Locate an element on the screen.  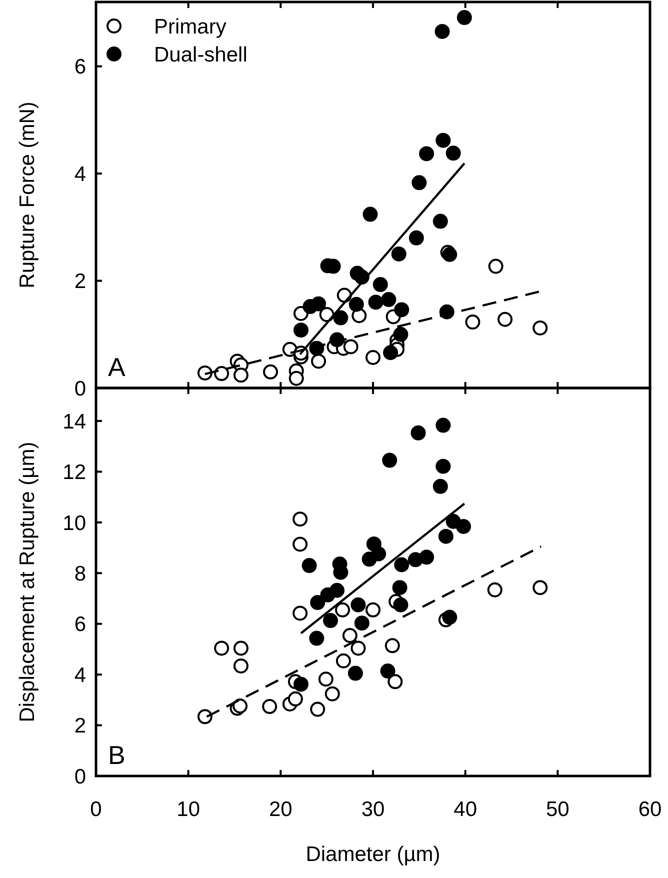
x-tick-label: 20 is located at coordinates (280, 809).